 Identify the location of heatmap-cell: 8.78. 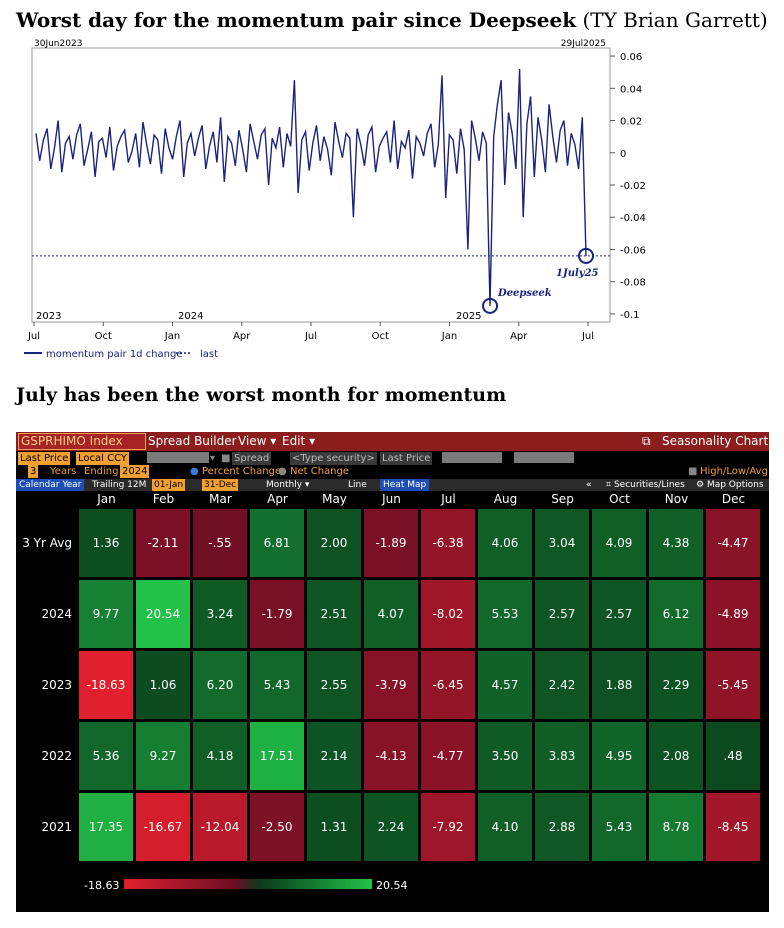
(676, 827).